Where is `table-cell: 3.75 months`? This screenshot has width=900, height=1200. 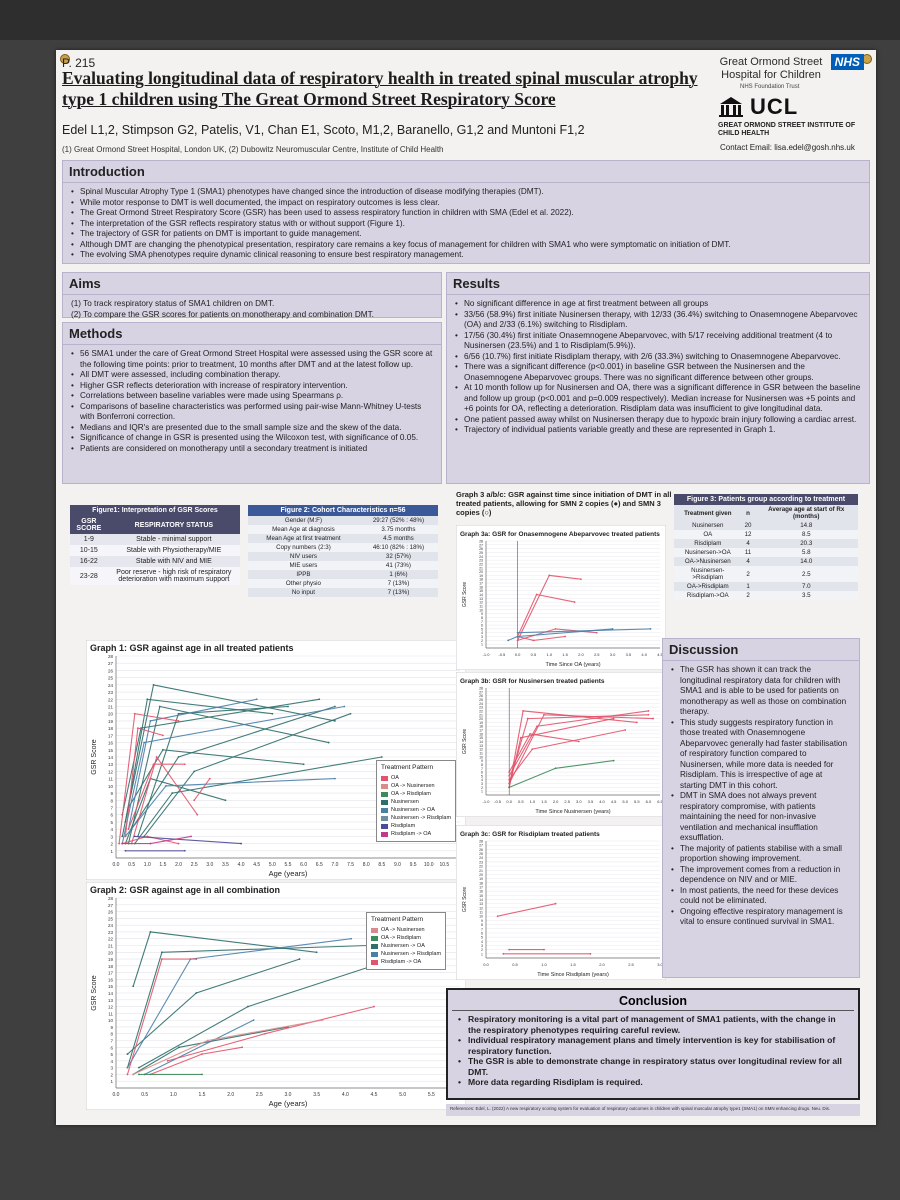 table-cell: 3.75 months is located at coordinates (398, 529).